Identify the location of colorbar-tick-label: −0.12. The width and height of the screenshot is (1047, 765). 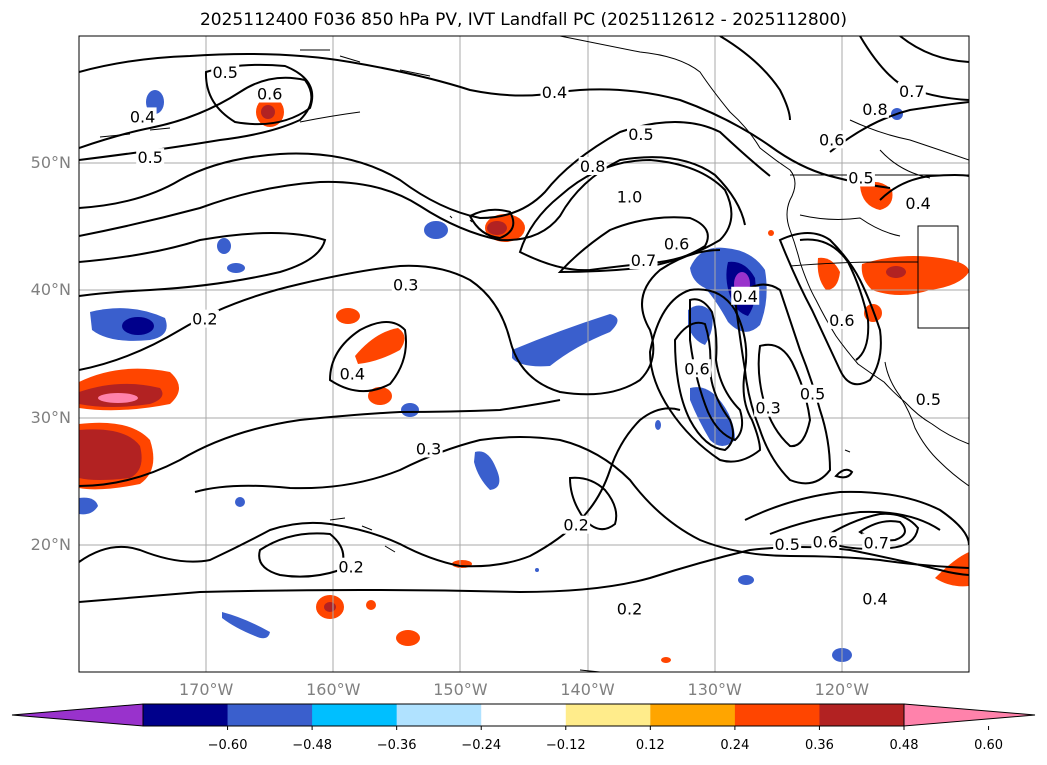
(565, 745).